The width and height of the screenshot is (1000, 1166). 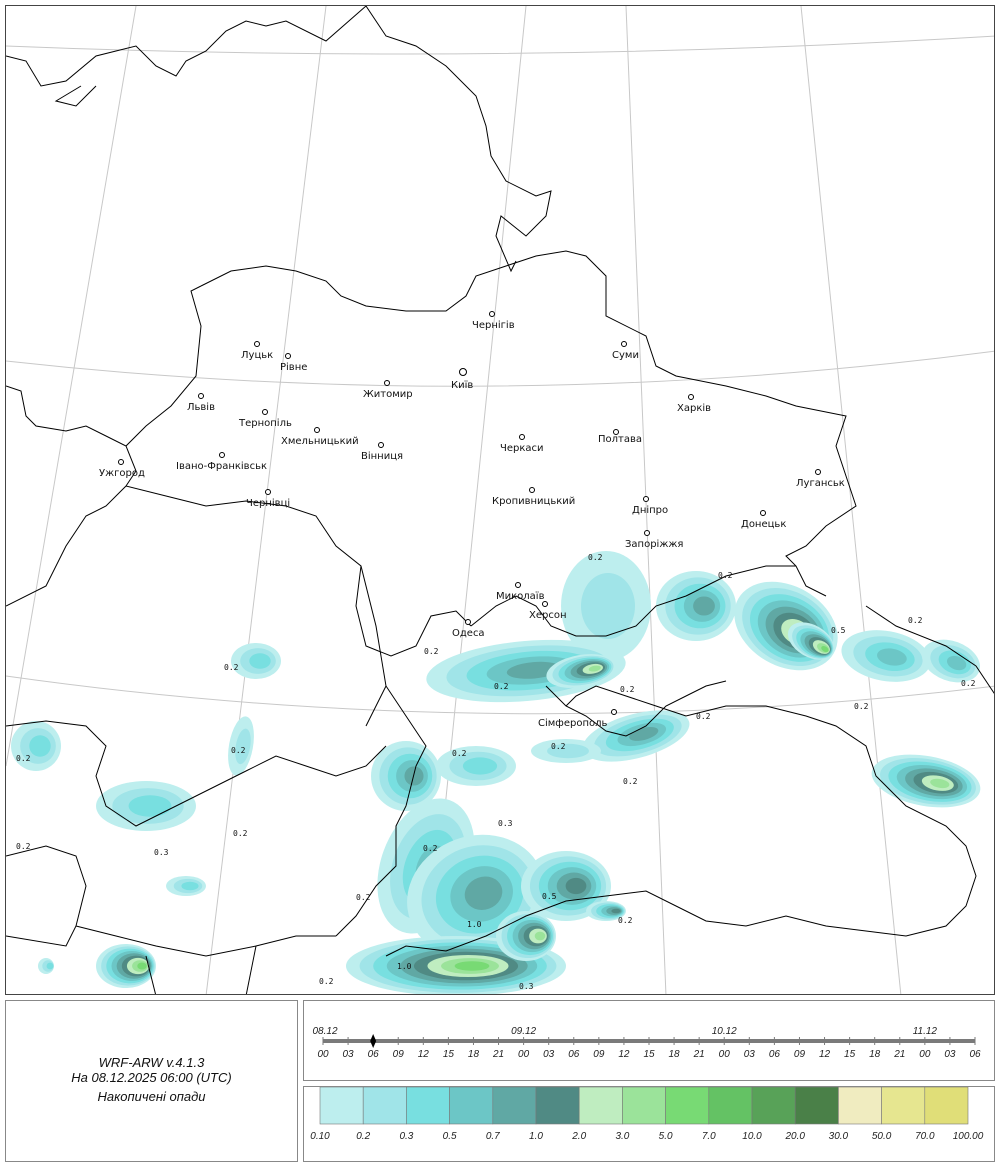 I want to click on city-label: Львів, so click(x=201, y=407).